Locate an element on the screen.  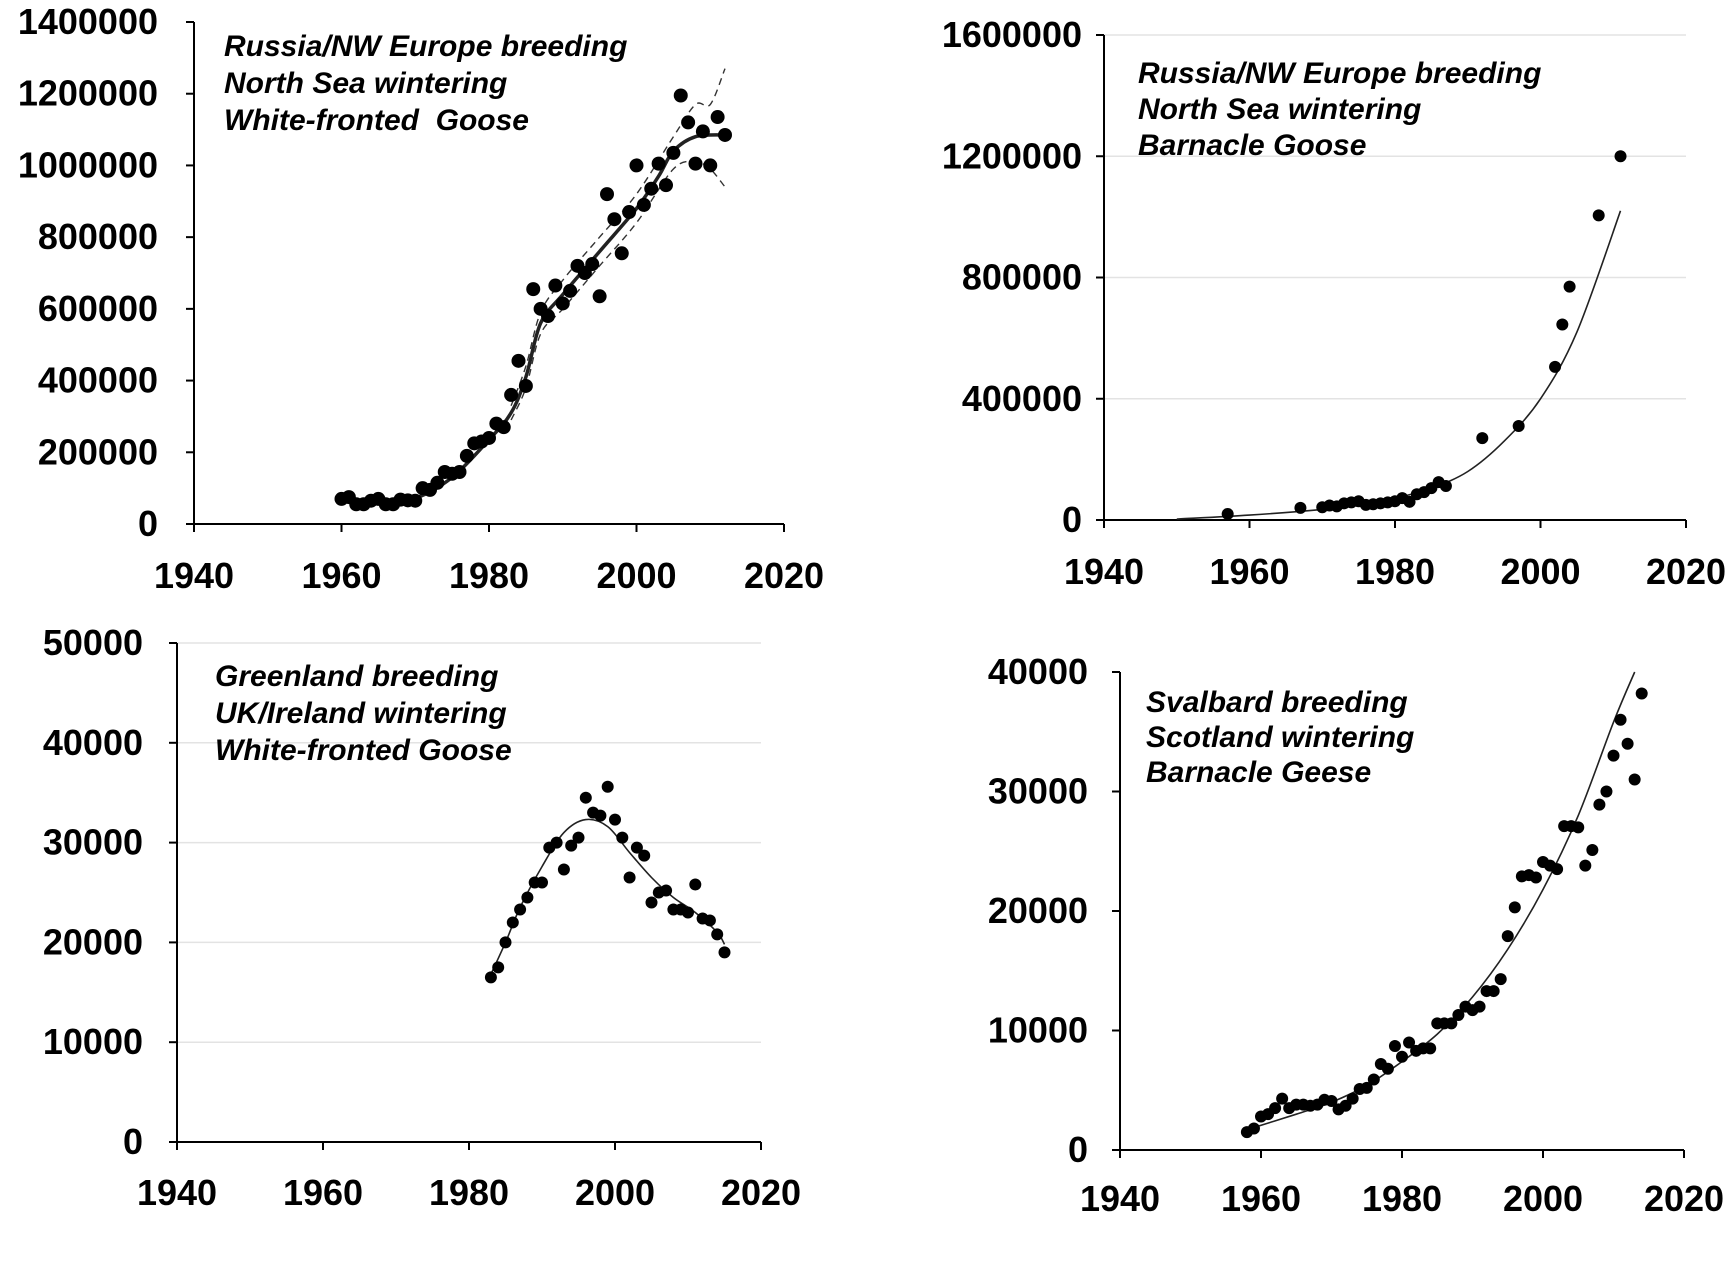
annotation-line: UK/Ireland wintering is located at coordinates (361, 713).